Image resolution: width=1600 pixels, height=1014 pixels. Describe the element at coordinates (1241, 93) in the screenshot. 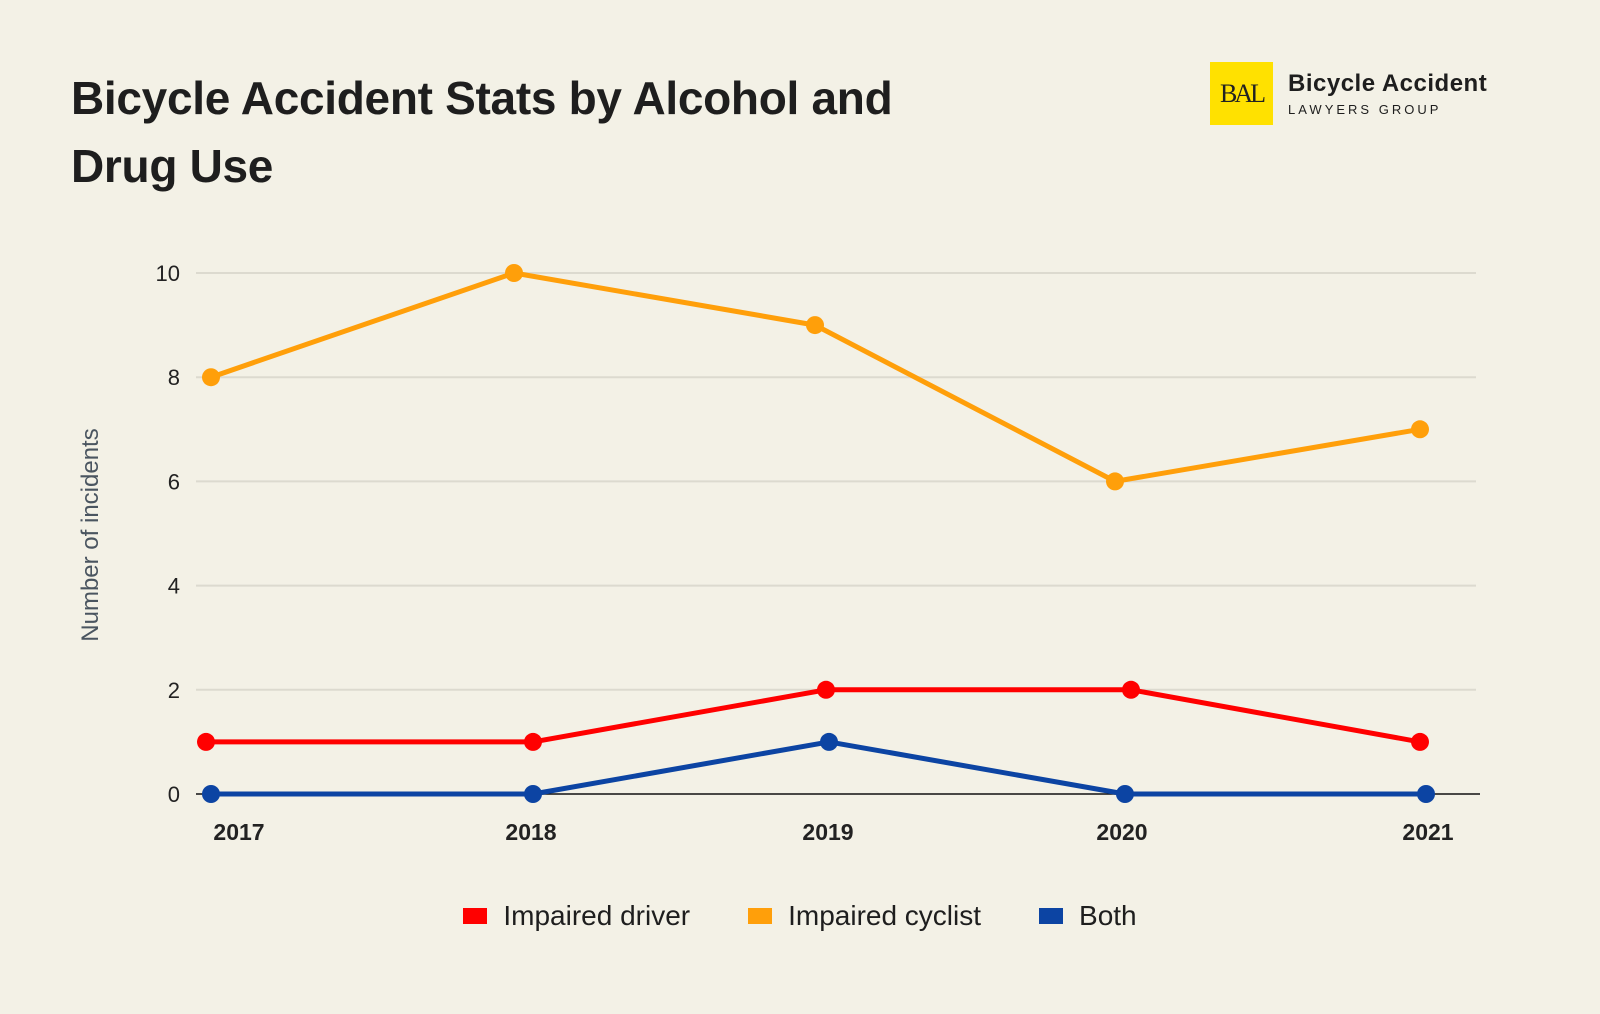

I see `logo-mark: BAL` at that location.